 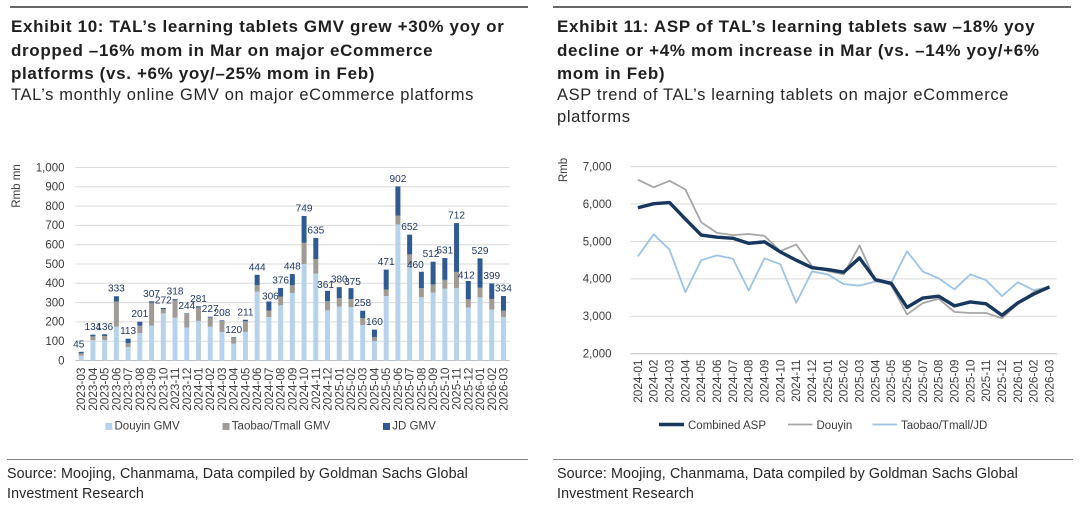 I want to click on svg-text: 334, so click(x=503, y=289).